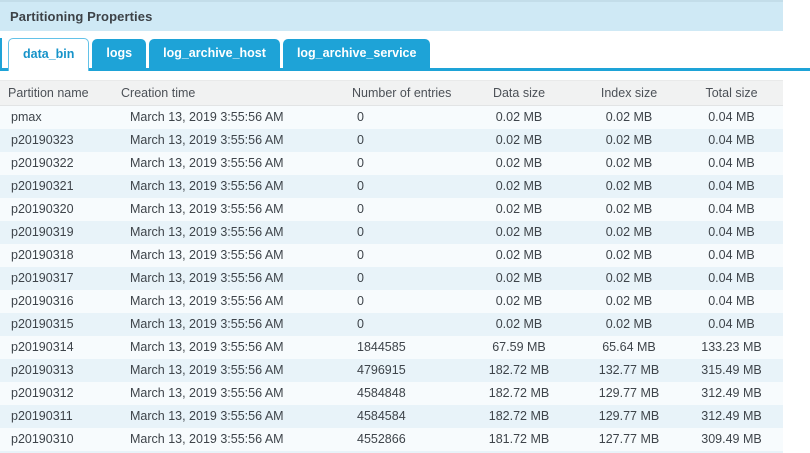  I want to click on table-cell: p20190323, so click(42, 140).